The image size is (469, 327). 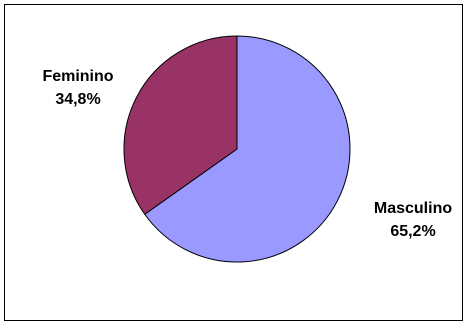 What do you see at coordinates (180, 125) in the screenshot?
I see `pie-slice-feminino` at bounding box center [180, 125].